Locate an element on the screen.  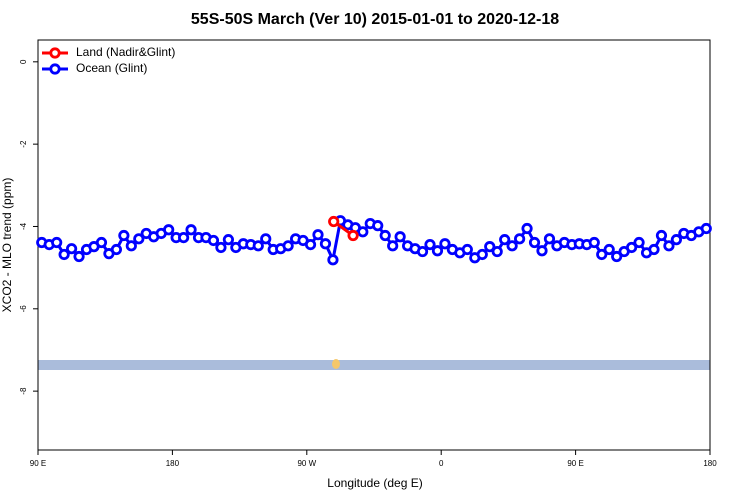
y-tick-label: 0 is located at coordinates (23, 61).